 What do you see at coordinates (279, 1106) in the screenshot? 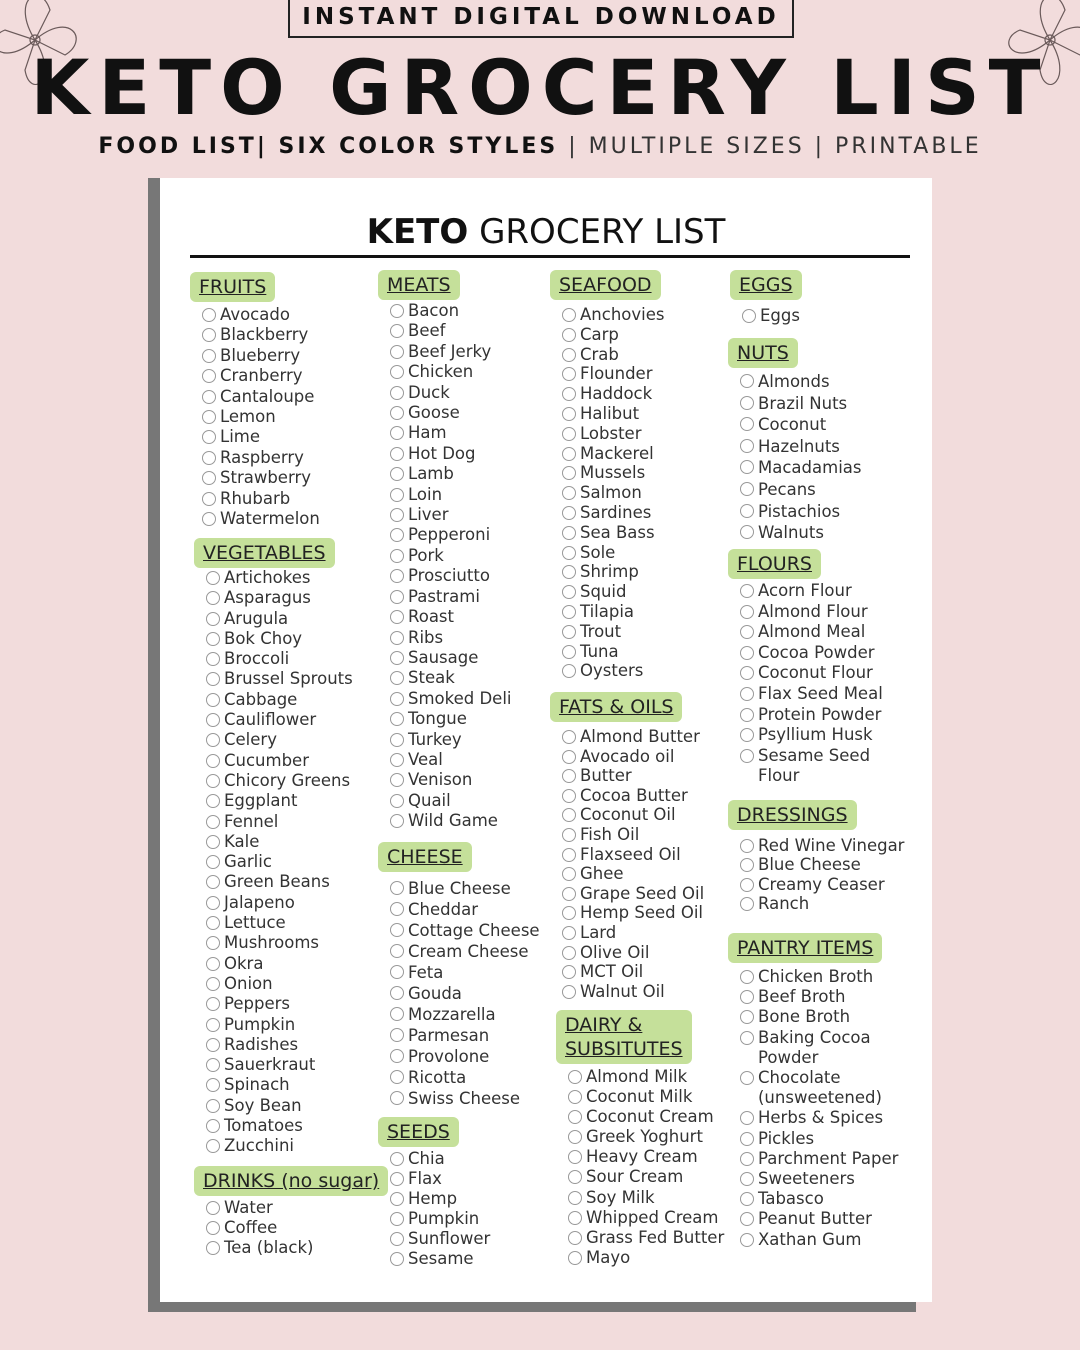
I see `list-item: Soy Bean` at bounding box center [279, 1106].